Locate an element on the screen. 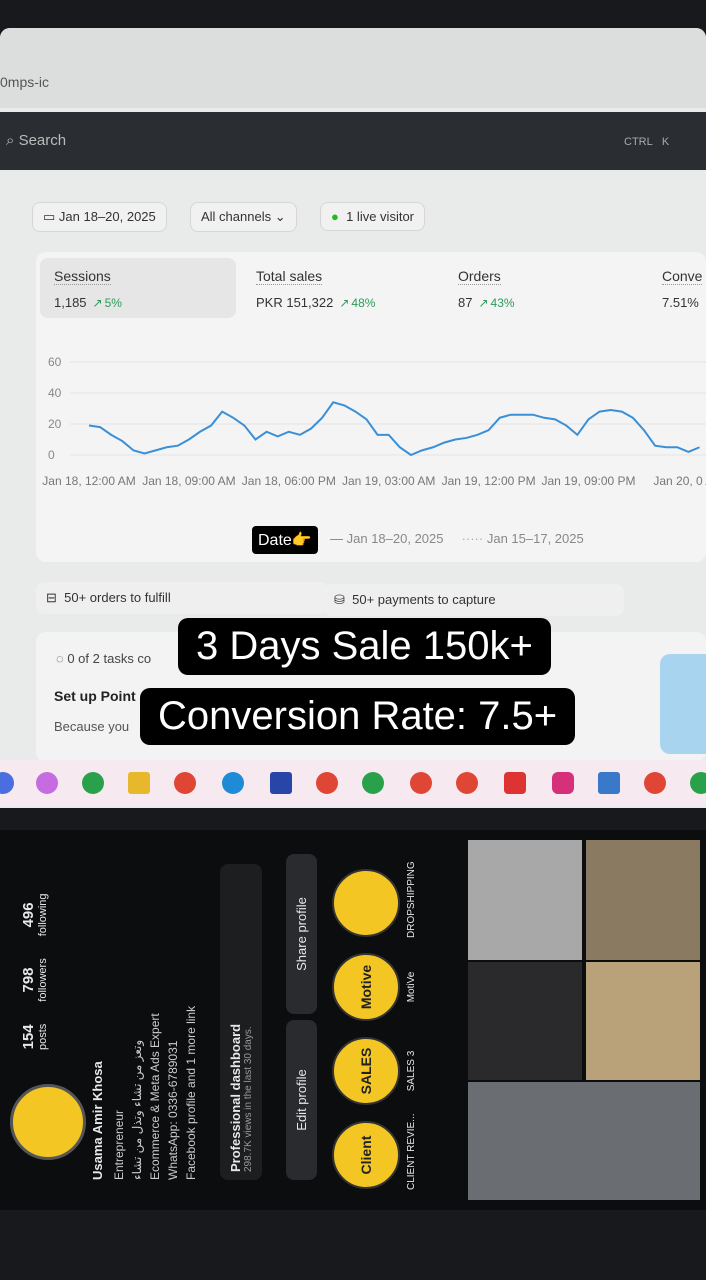  highlight: SALES SALES 3 is located at coordinates (374, 1071).